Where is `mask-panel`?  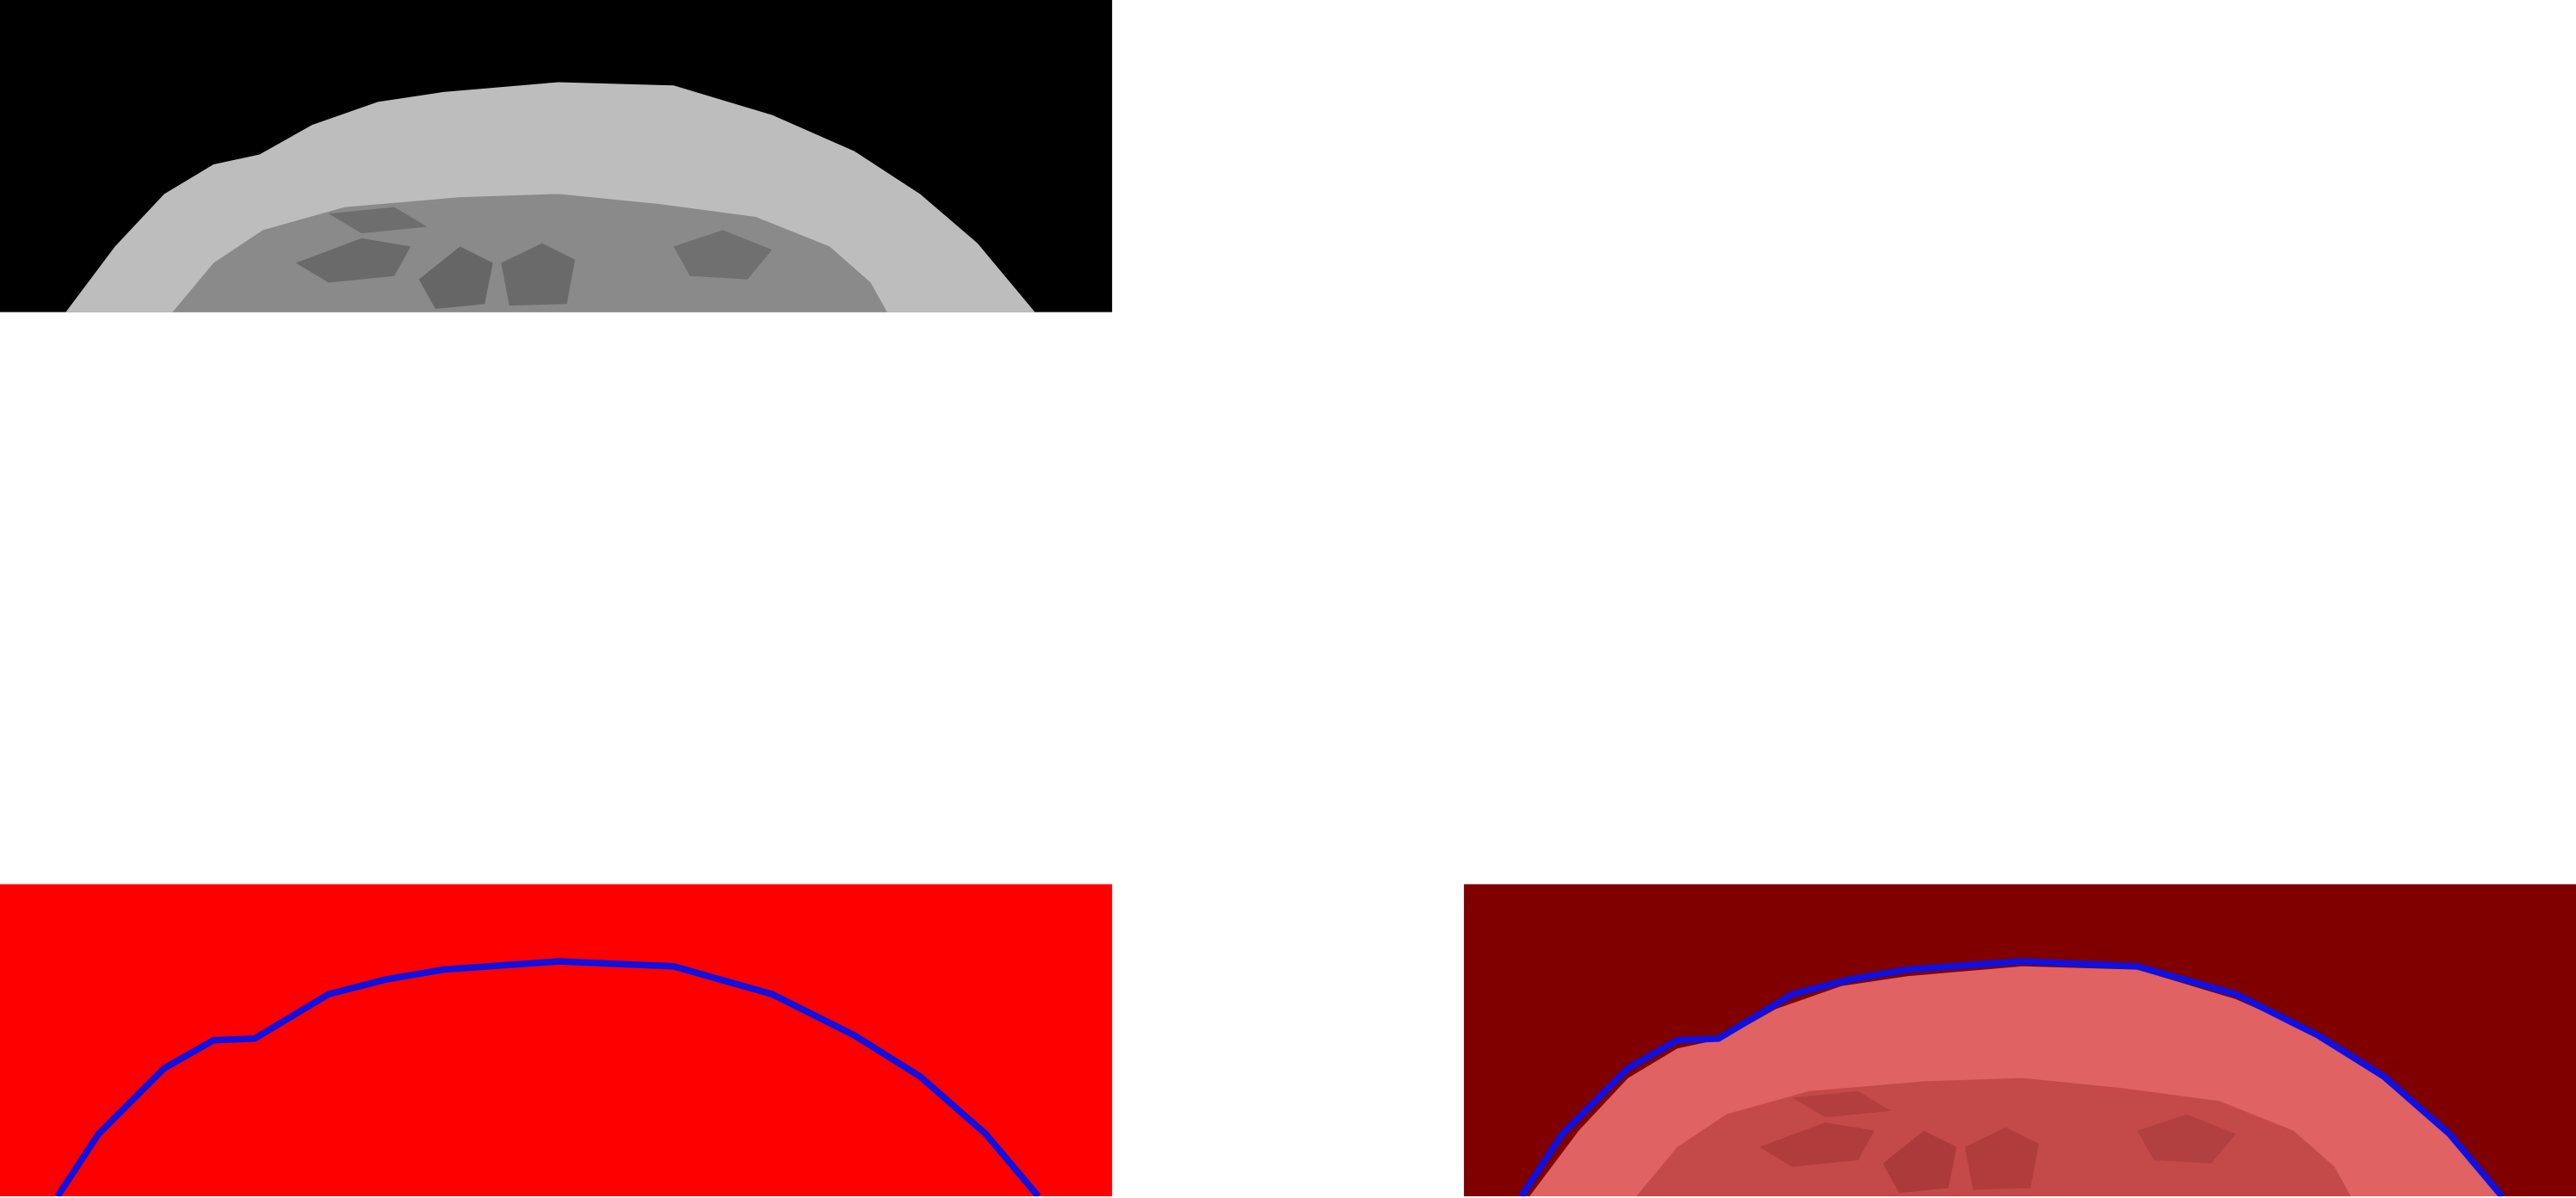 mask-panel is located at coordinates (556, 1040).